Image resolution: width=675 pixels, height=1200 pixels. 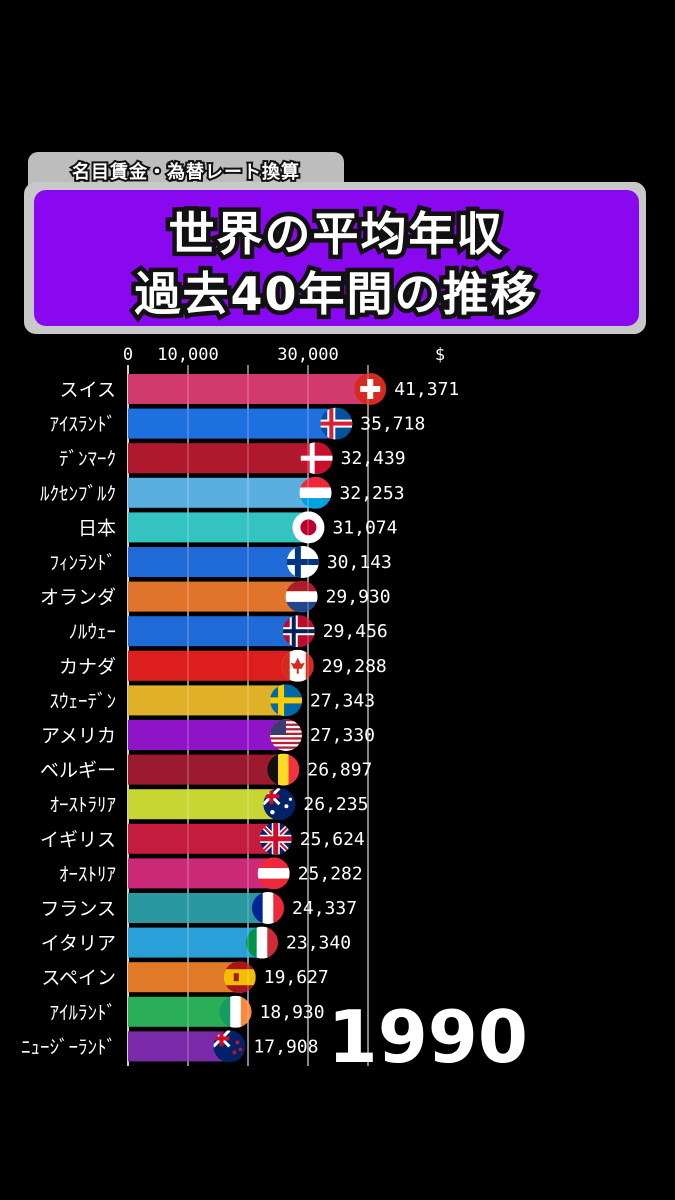 I want to click on axis-unit-label: $, so click(x=440, y=355).